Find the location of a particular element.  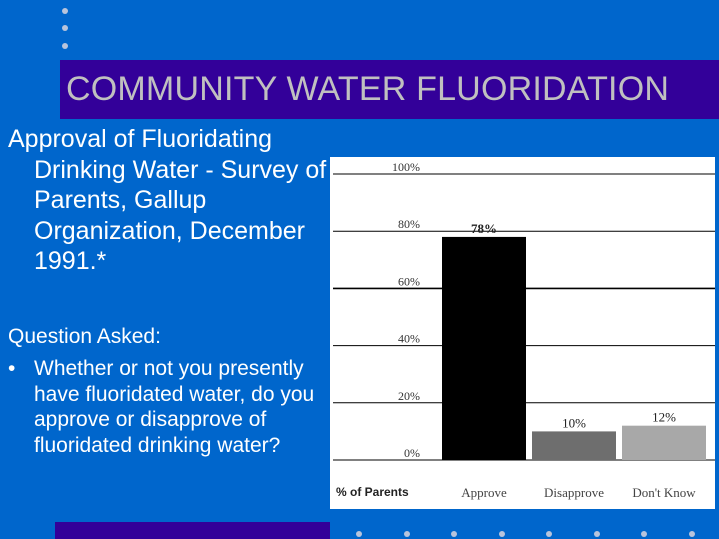

x-category-label: Don't Know is located at coordinates (664, 492).